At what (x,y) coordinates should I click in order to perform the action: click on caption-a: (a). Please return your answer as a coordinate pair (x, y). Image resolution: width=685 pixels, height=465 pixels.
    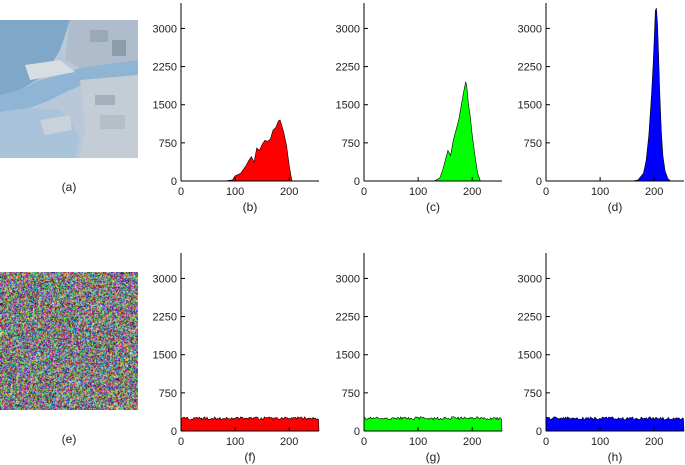
    Looking at the image, I should click on (69, 187).